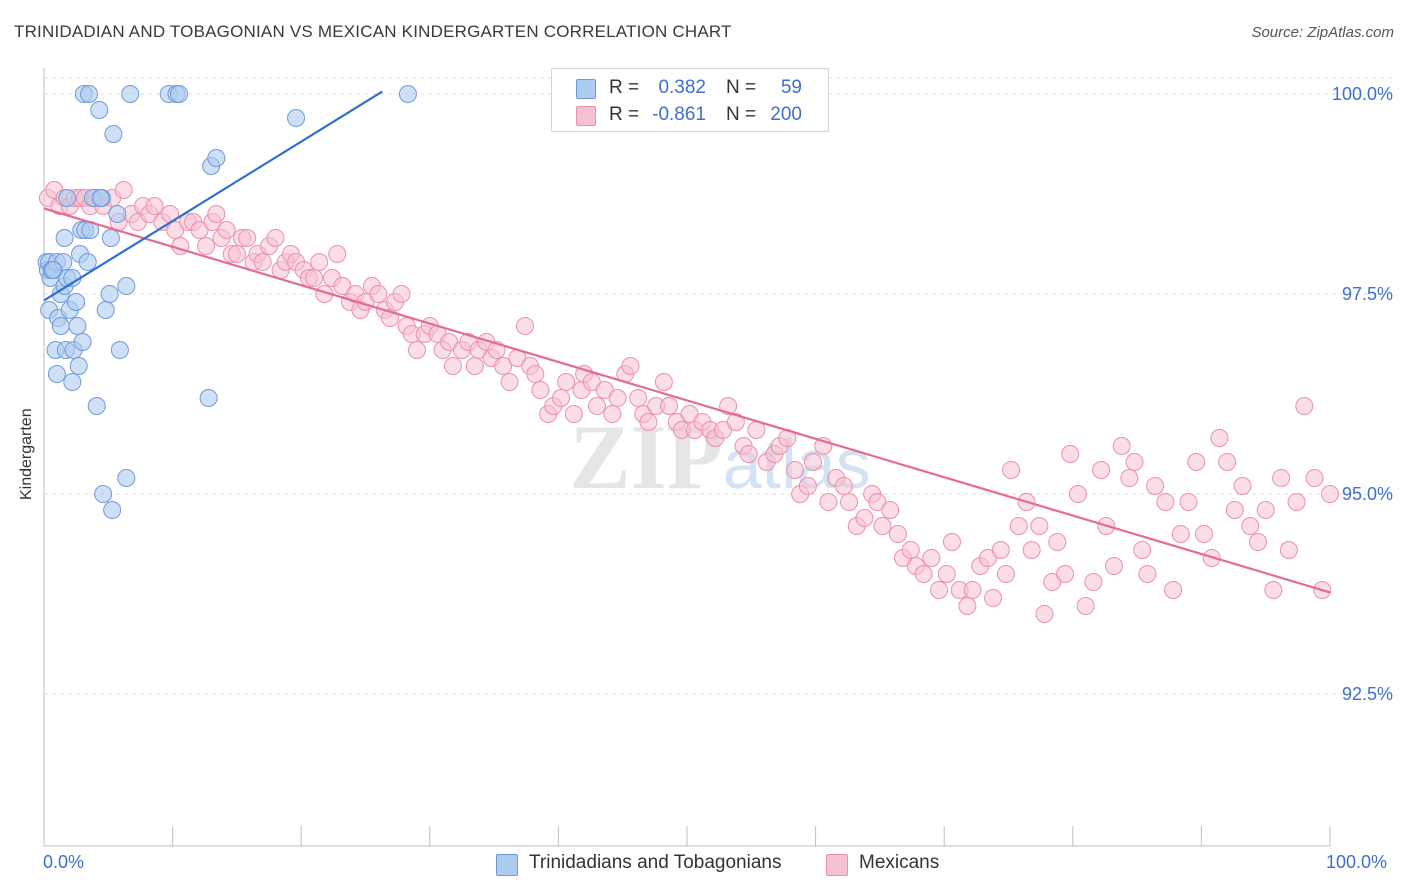 The image size is (1406, 892). Describe the element at coordinates (1322, 32) in the screenshot. I see `source-label: Source: ZipAtlas.com` at that location.